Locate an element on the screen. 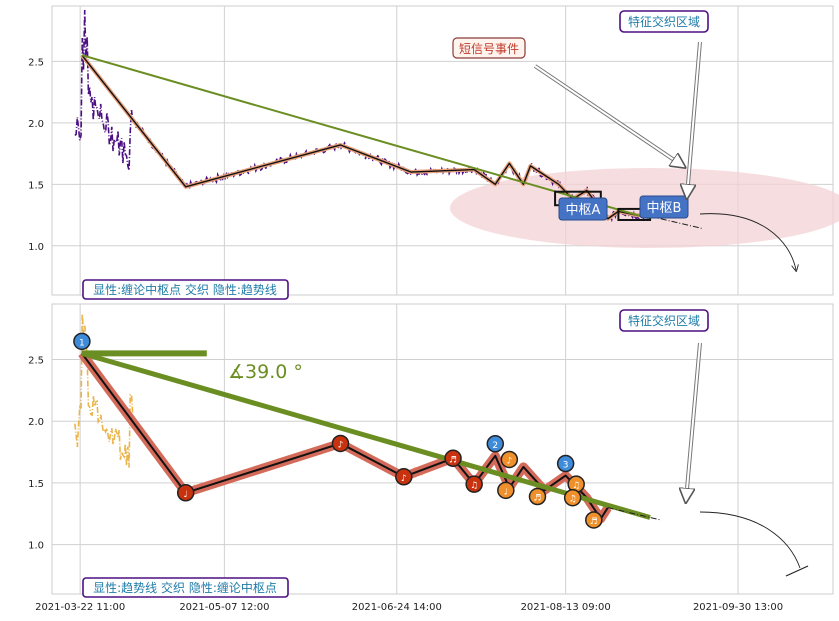 Image resolution: width=839 pixels, height=621 pixels. svg-text: 显性:缠论中枢点 交织 隐性:趋势线 is located at coordinates (185, 289).